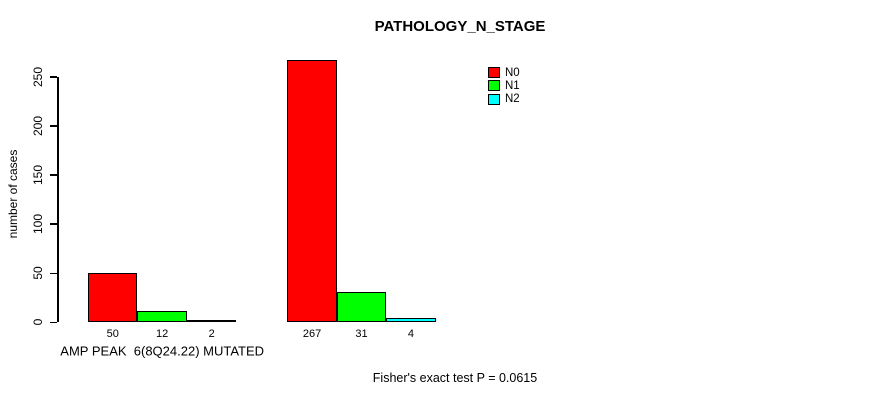 This screenshot has height=400, width=890. What do you see at coordinates (113, 298) in the screenshot?
I see `bar-n0-group1` at bounding box center [113, 298].